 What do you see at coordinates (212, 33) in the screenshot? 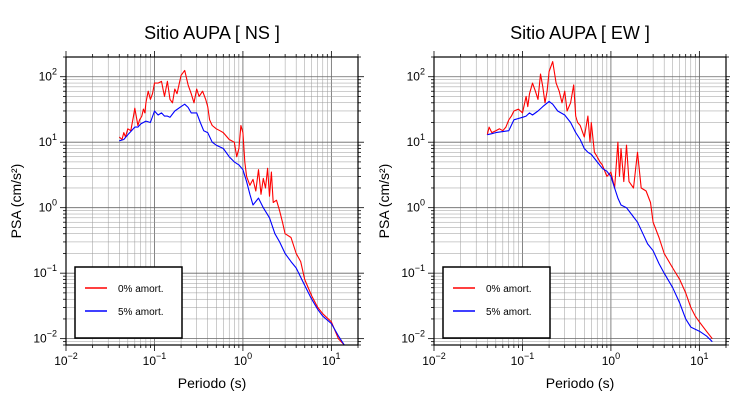
I see `chart-title: Sitio AUPA [ NS ]` at bounding box center [212, 33].